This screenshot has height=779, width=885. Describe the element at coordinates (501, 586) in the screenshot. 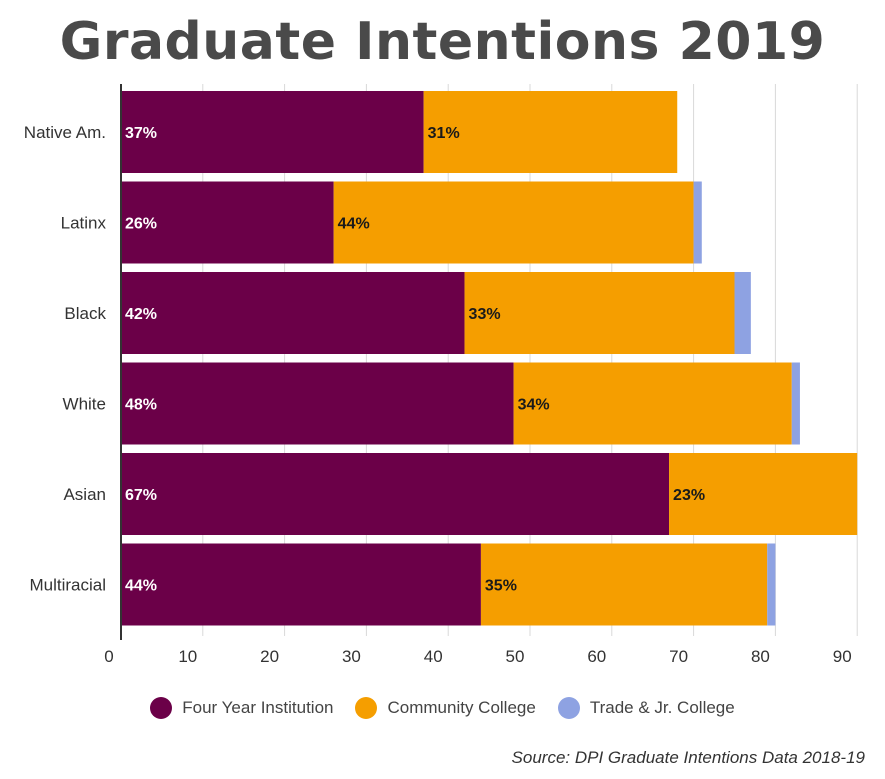

I see `data-label: 35%` at that location.